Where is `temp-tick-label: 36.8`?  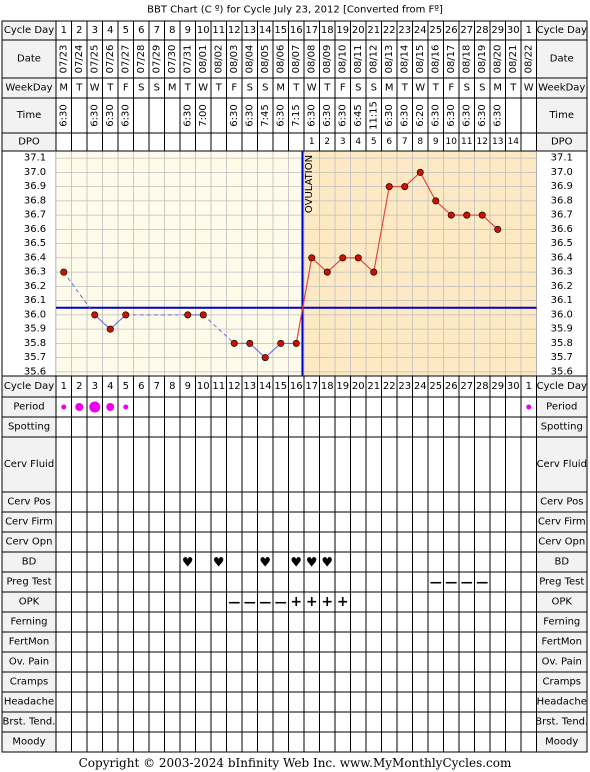 temp-tick-label: 36.8 is located at coordinates (35, 200).